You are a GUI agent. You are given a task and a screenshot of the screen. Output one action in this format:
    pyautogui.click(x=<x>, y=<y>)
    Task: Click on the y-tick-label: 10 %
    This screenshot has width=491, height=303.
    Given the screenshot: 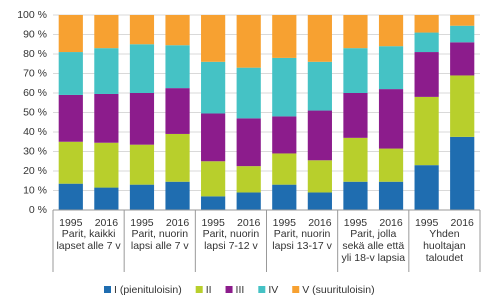 What is the action you would take?
    pyautogui.click(x=35, y=190)
    